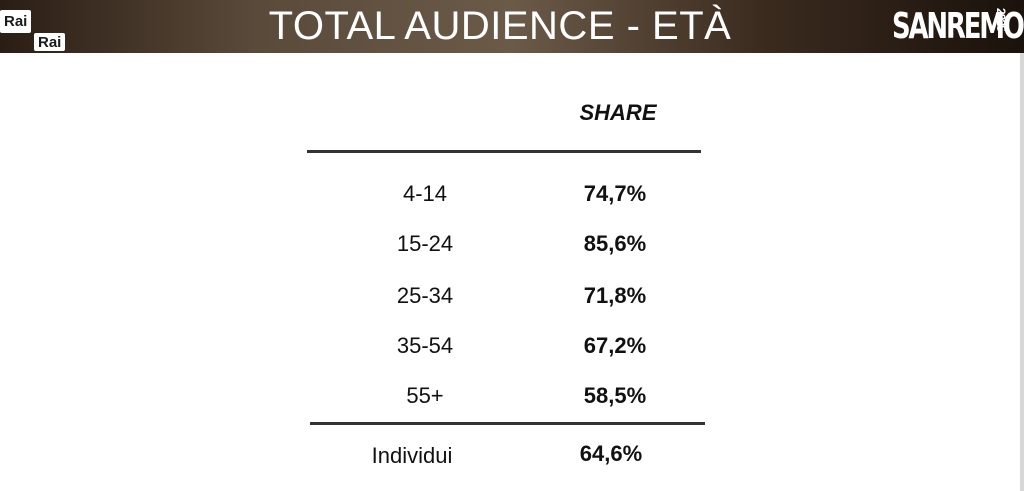  What do you see at coordinates (425, 345) in the screenshot?
I see `row-label: 35-54` at bounding box center [425, 345].